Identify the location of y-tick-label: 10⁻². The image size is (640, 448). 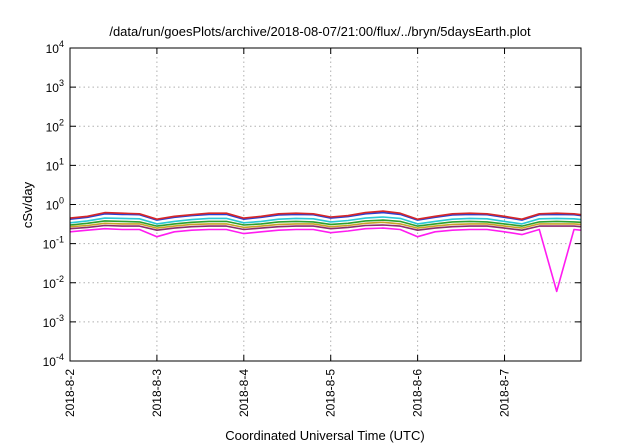
(53, 282).